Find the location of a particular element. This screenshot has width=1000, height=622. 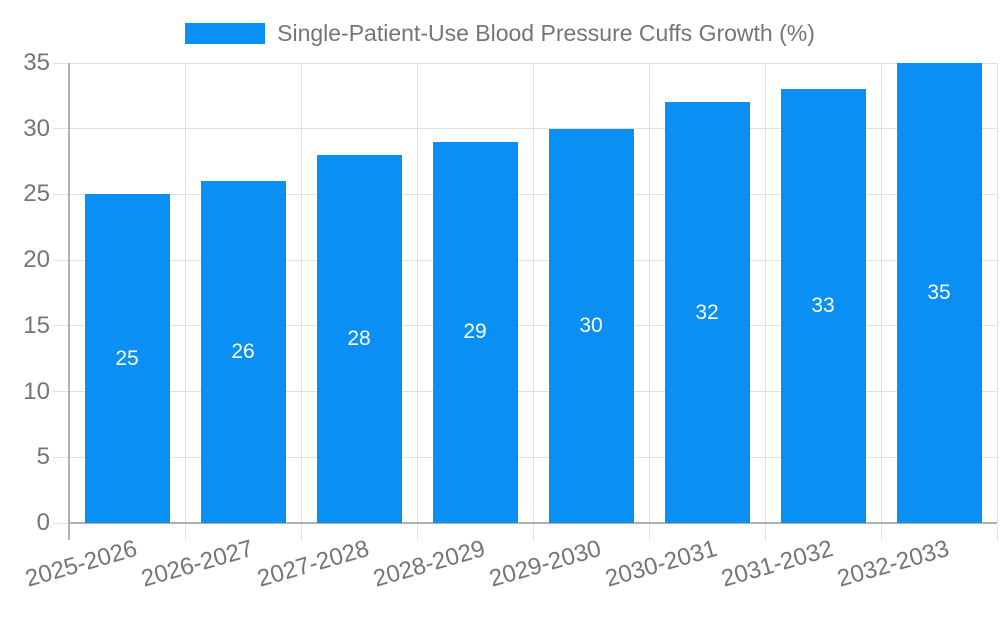

bar-2029-2030 is located at coordinates (591, 325).